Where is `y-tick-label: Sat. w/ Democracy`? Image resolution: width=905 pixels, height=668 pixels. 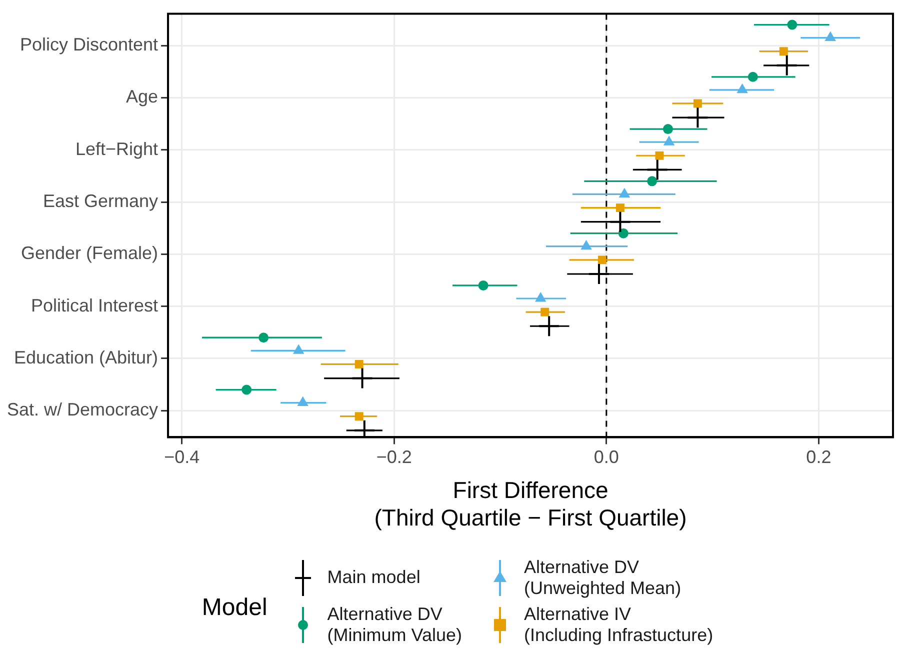 y-tick-label: Sat. w/ Democracy is located at coordinates (82, 410).